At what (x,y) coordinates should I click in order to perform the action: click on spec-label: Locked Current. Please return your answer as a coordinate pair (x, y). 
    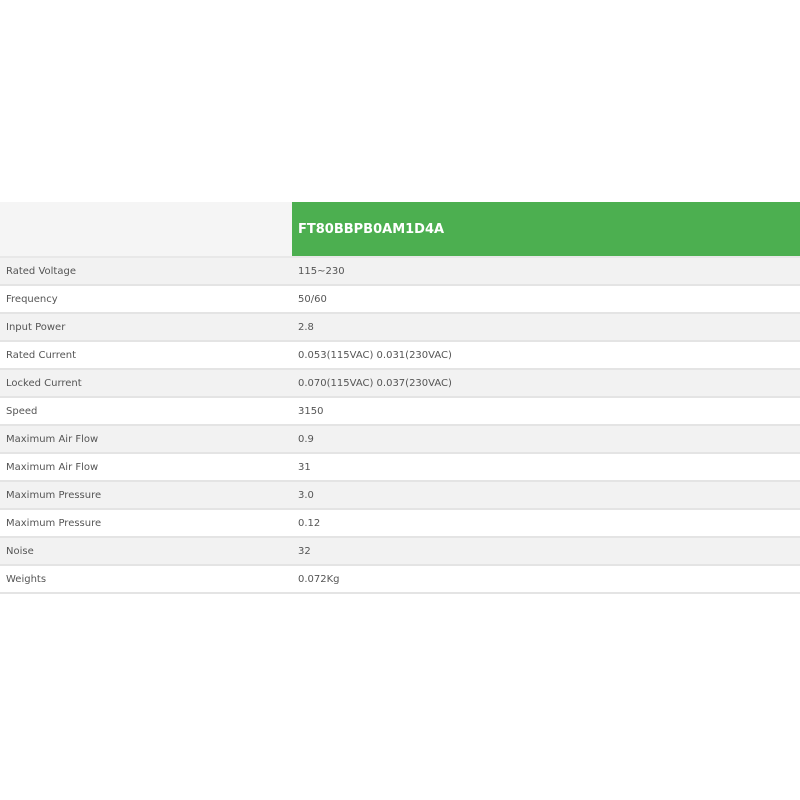
    Looking at the image, I should click on (146, 383).